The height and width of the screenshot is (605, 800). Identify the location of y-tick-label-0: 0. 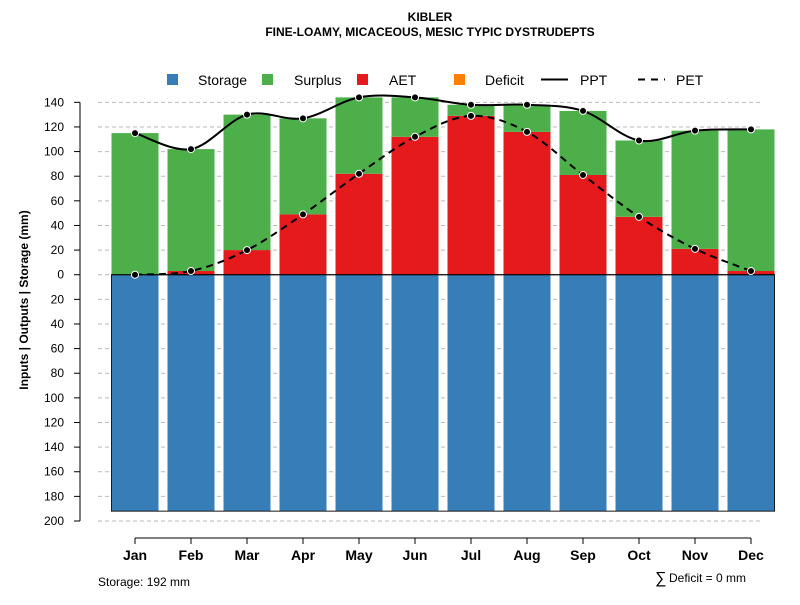
(60, 275).